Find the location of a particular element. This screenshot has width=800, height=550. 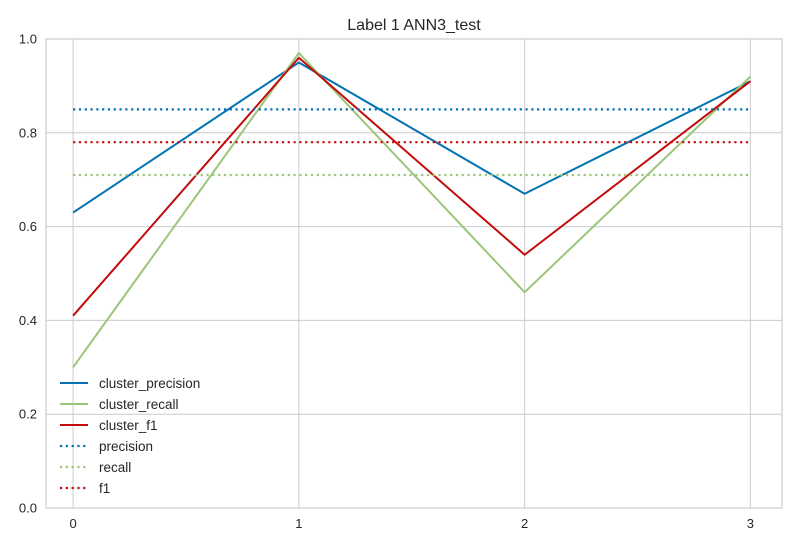

legend-label: recall is located at coordinates (115, 467).